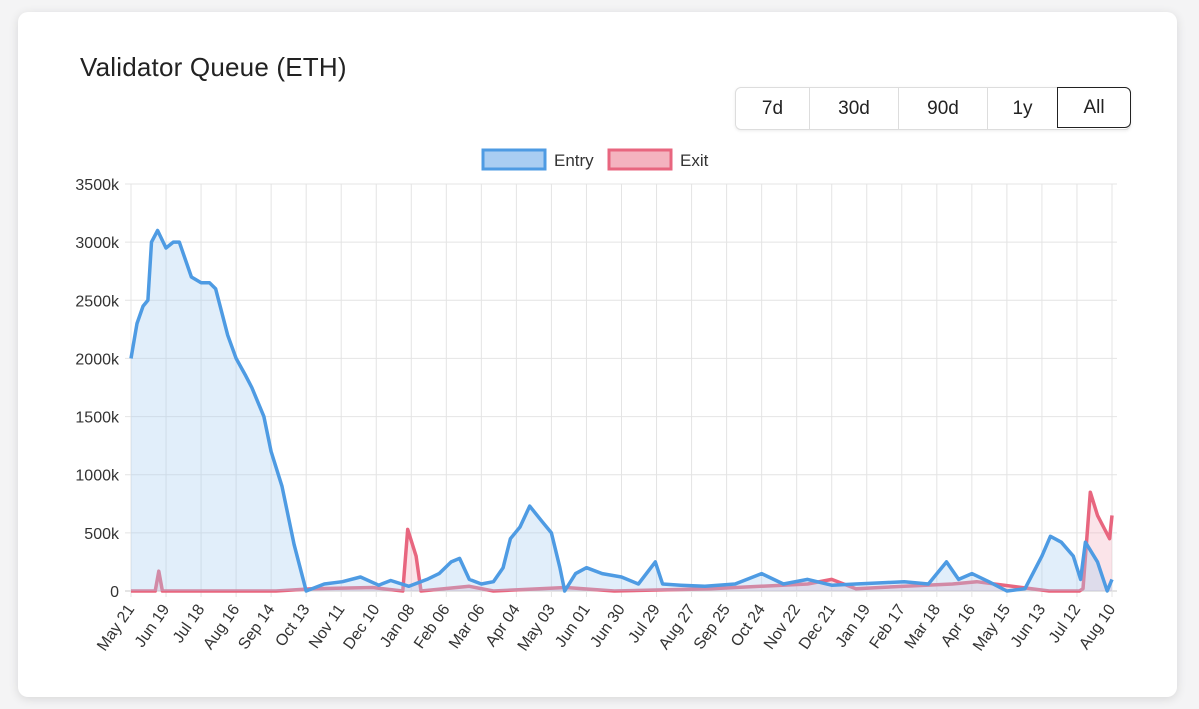  I want to click on y-tick-label: 500k, so click(102, 534).